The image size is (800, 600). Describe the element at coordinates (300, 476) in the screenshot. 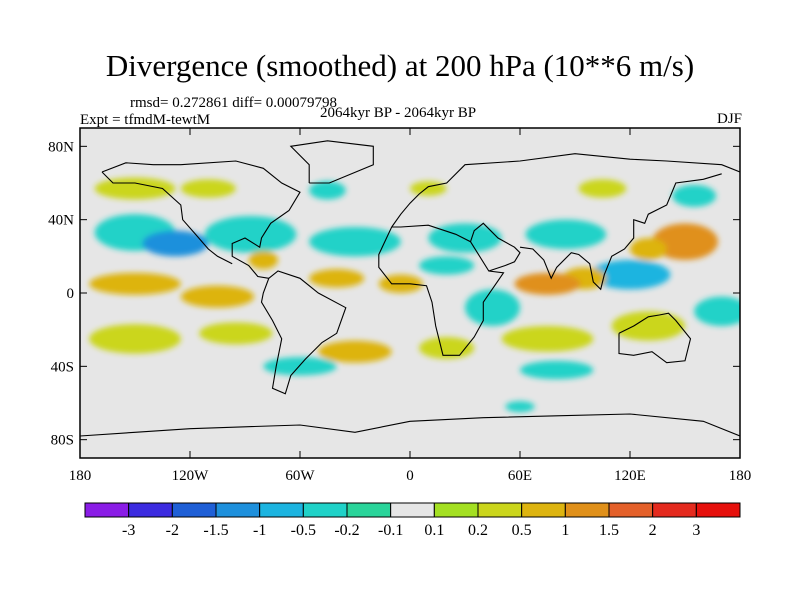

I see `x-tick-label: 60W` at that location.